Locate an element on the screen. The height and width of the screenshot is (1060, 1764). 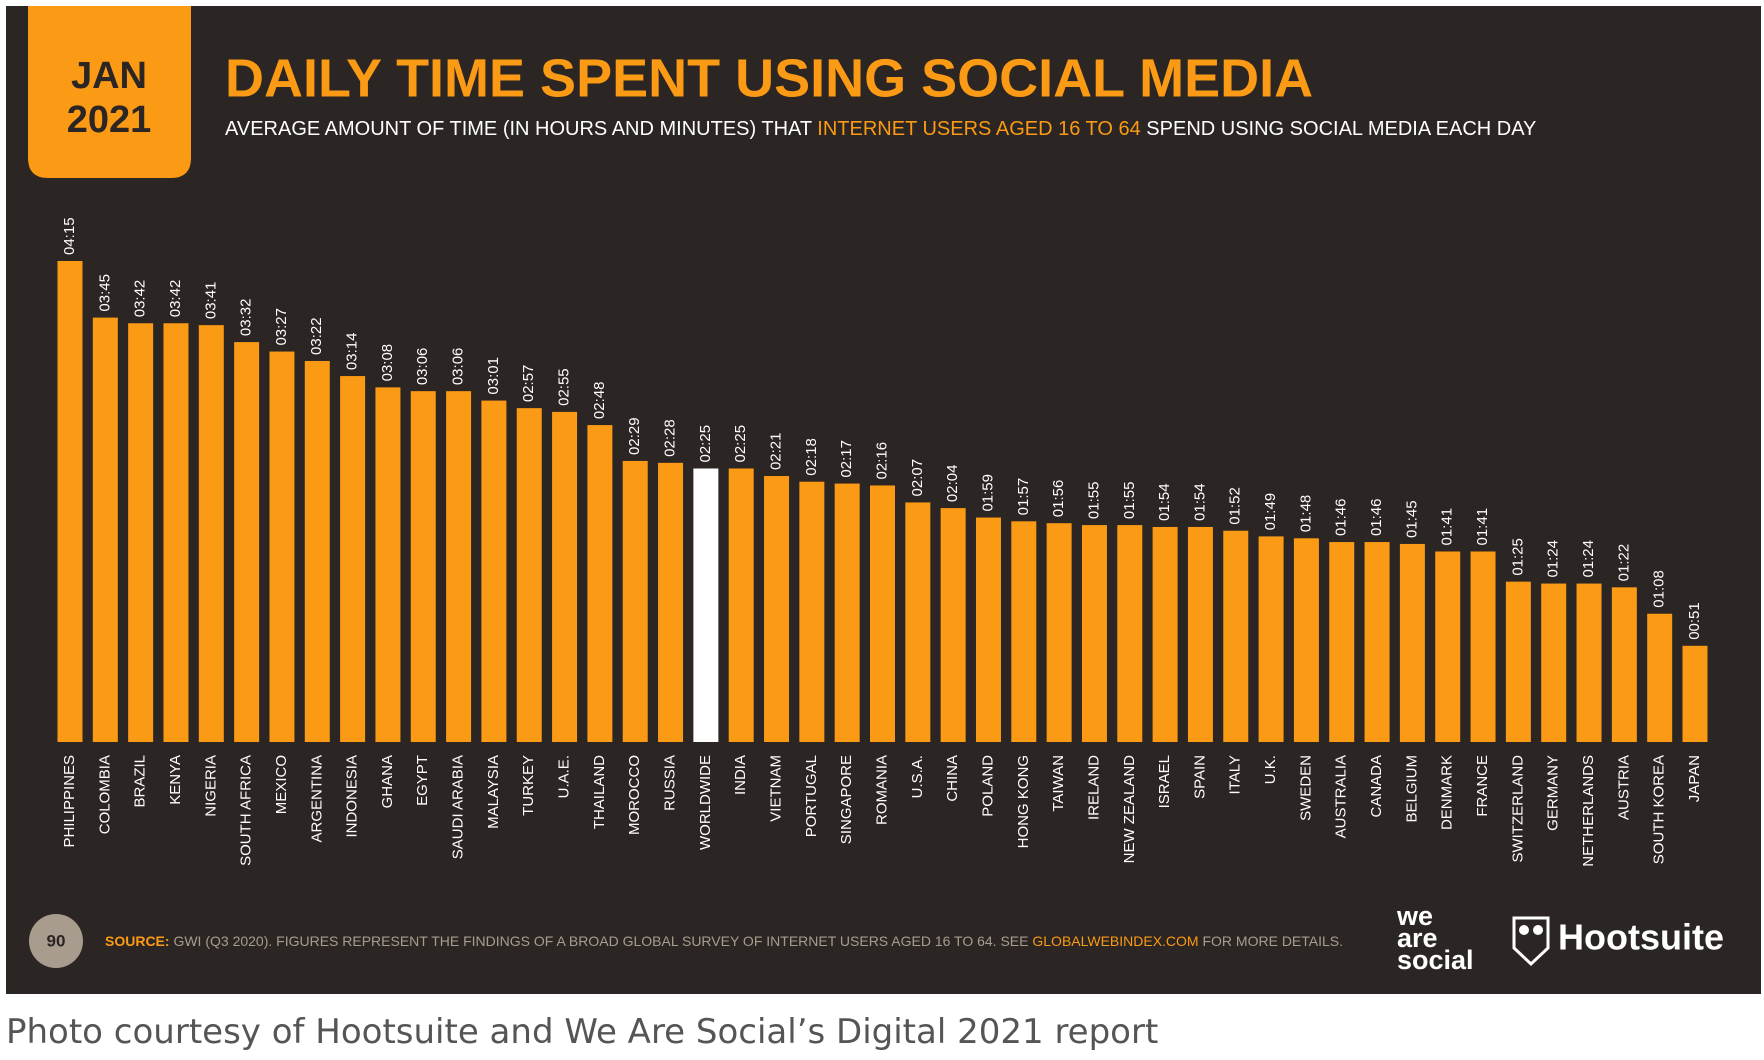
x-tick-label: MOROCCO is located at coordinates (634, 795).